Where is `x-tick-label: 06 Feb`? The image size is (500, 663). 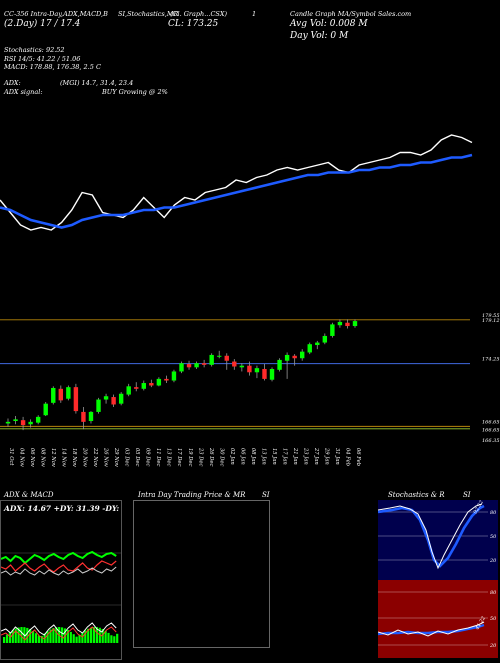
x-tick-label: 06 Feb is located at coordinates (358, 457).